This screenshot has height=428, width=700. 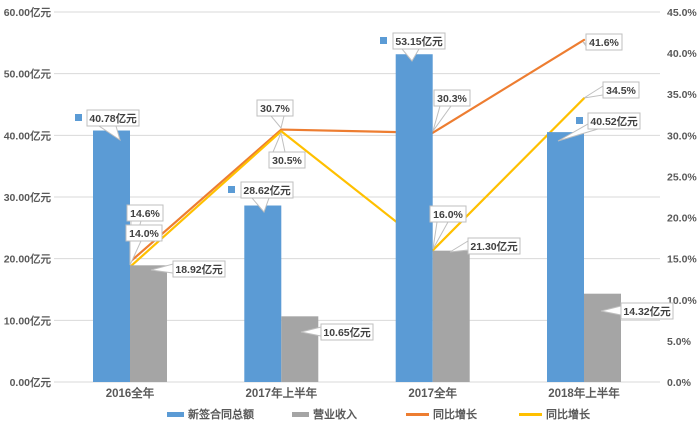 I want to click on data-point-label: 53.15亿元, so click(x=419, y=41).